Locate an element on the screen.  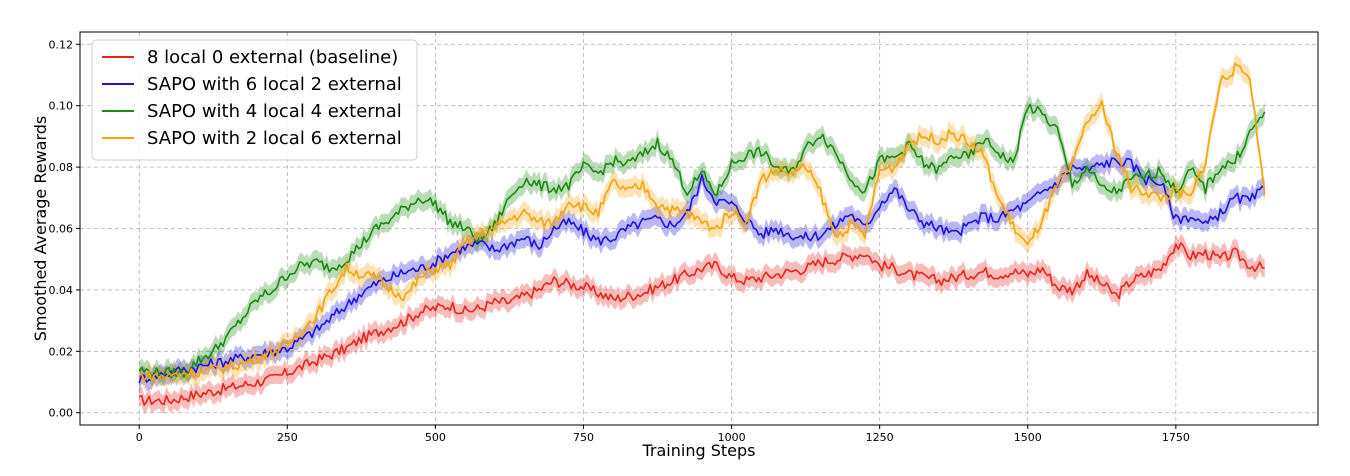
legend-label: SAPO with 6 local 2 external is located at coordinates (274, 84).